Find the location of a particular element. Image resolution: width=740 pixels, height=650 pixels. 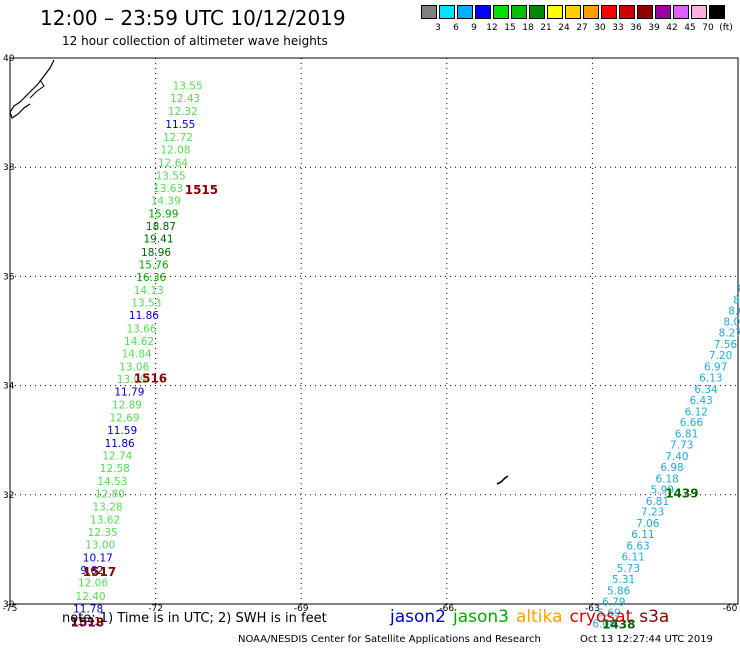

legend-label: 36 is located at coordinates (636, 28).